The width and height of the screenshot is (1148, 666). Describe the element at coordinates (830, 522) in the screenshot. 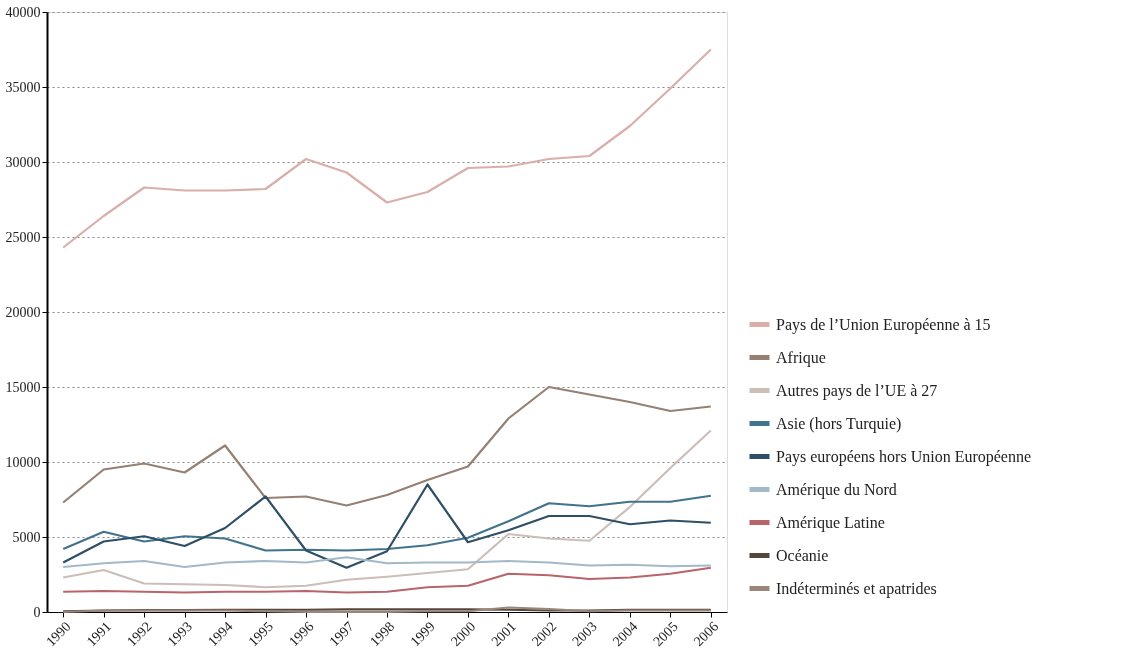

I see `legend-label: Amérique Latine` at that location.